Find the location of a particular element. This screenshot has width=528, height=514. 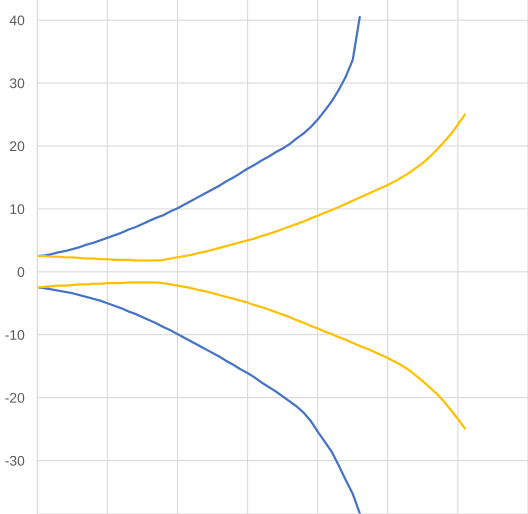

y-tick-label: -30 is located at coordinates (14, 461).